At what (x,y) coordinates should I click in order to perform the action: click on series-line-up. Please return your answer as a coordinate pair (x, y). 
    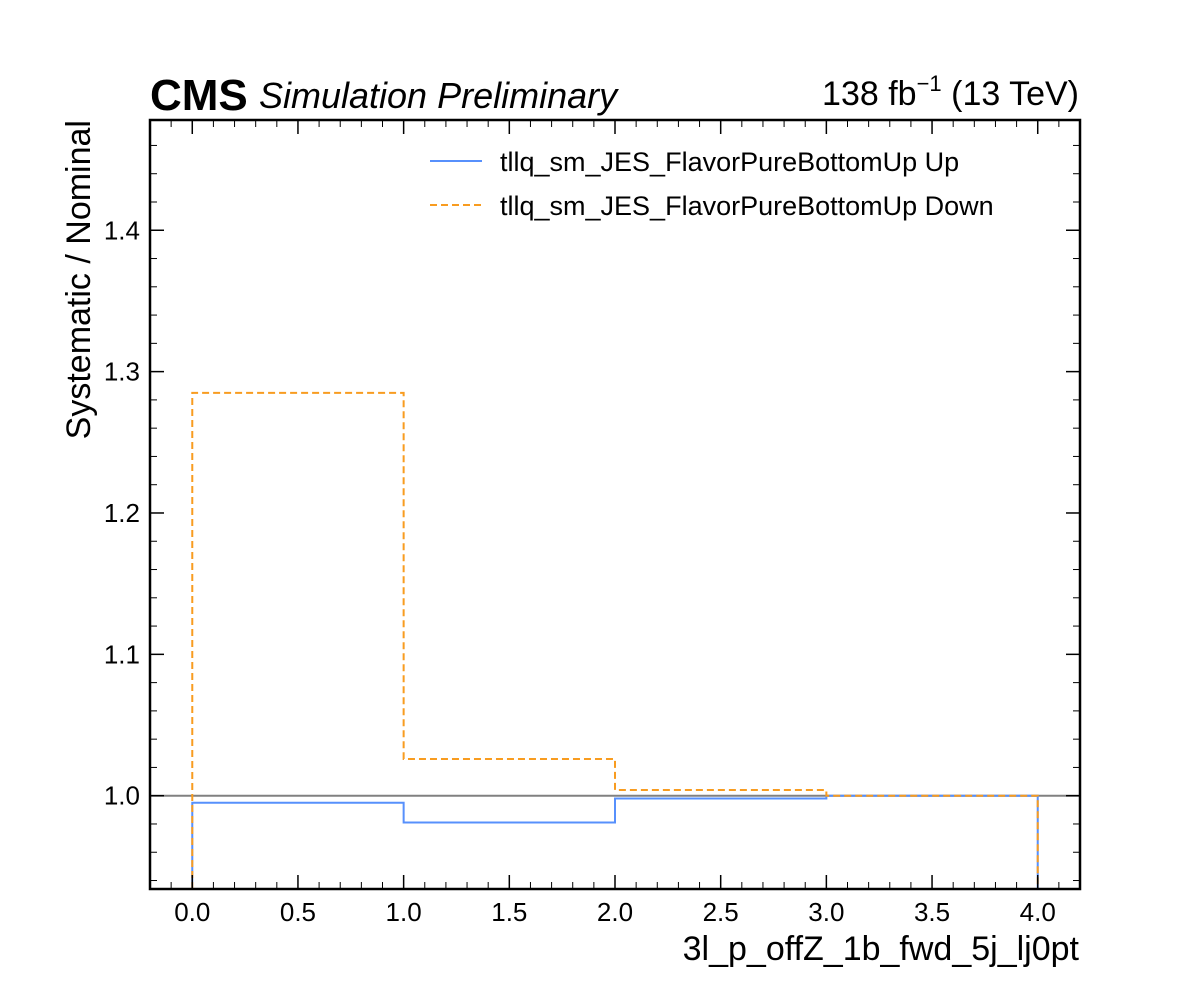
    Looking at the image, I should click on (615, 841).